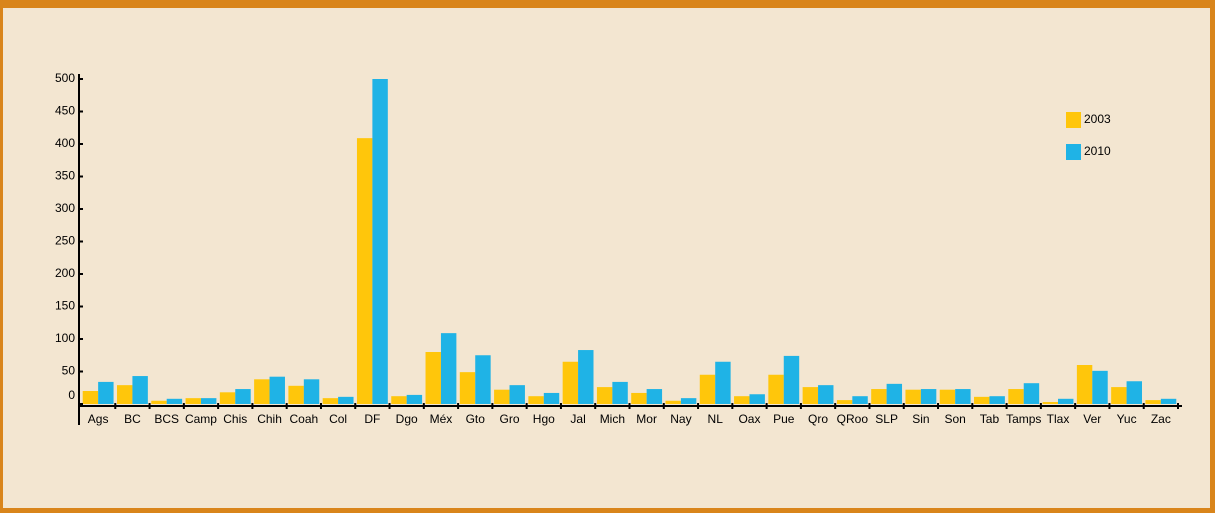 Image resolution: width=1215 pixels, height=513 pixels. What do you see at coordinates (303, 419) in the screenshot?
I see `x-tick-label: Coah` at bounding box center [303, 419].